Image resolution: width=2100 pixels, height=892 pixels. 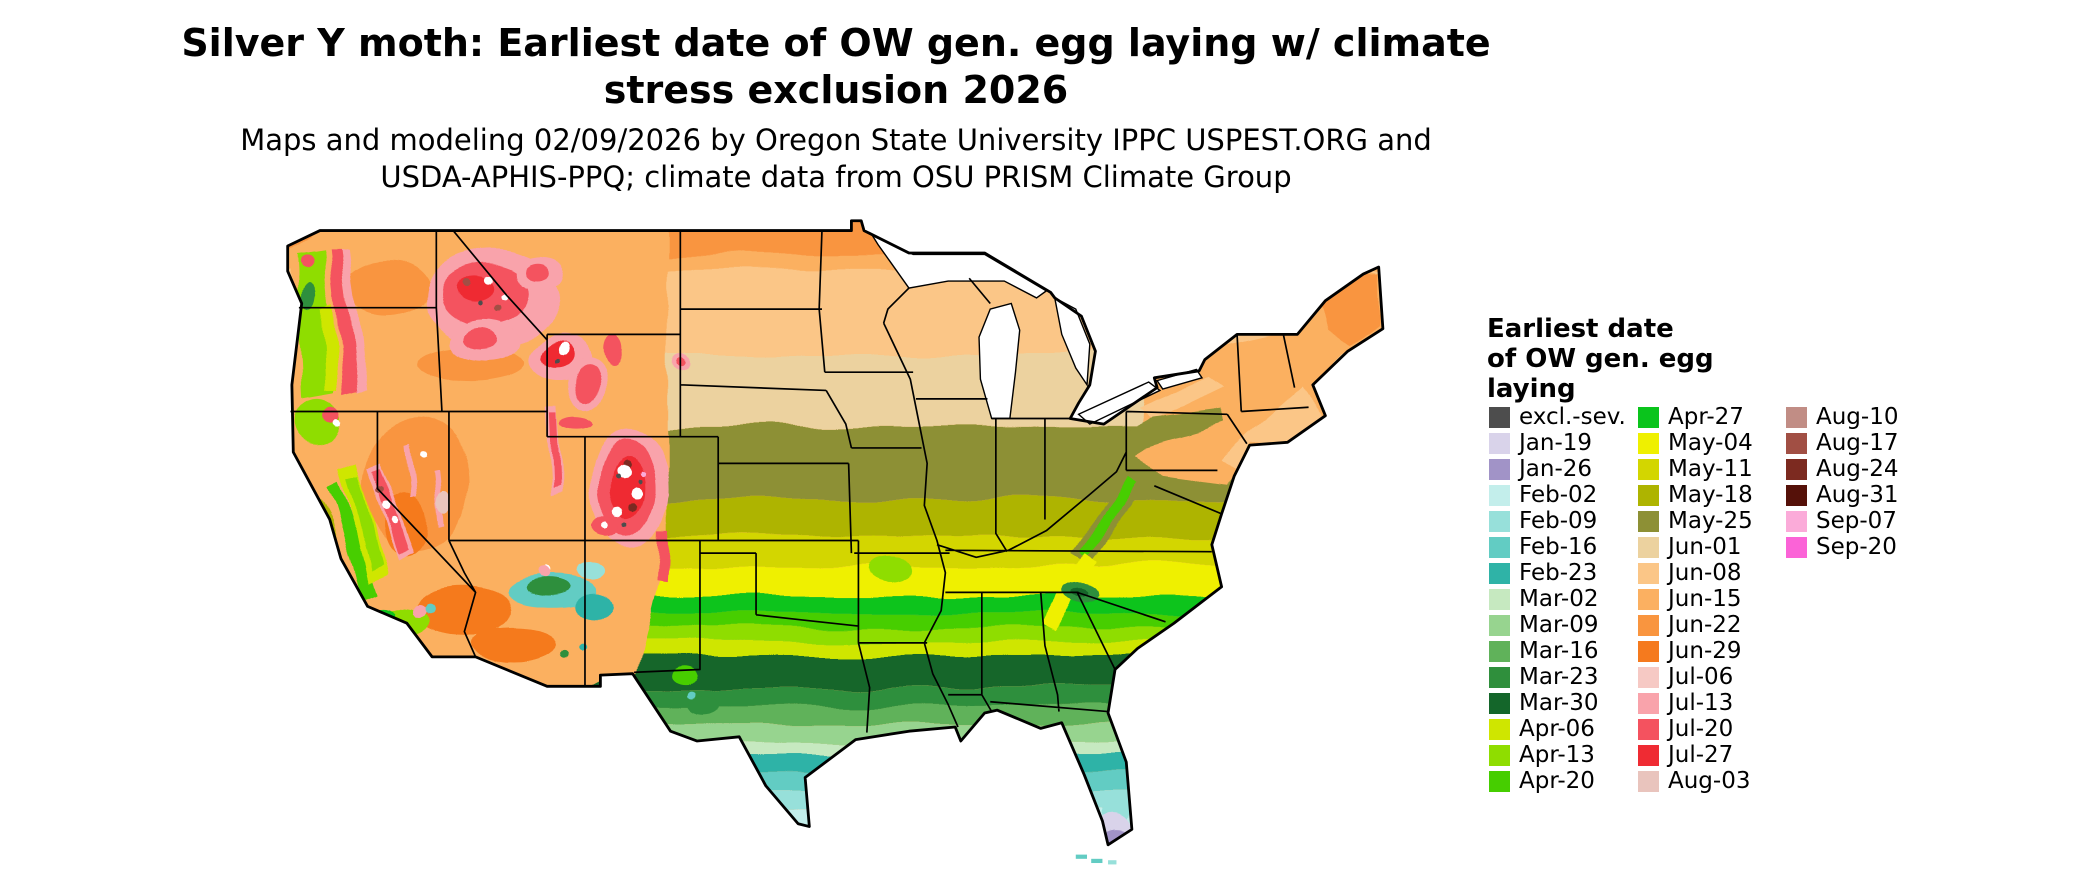 What do you see at coordinates (1705, 599) in the screenshot?
I see `legend-label: Jun-15` at bounding box center [1705, 599].